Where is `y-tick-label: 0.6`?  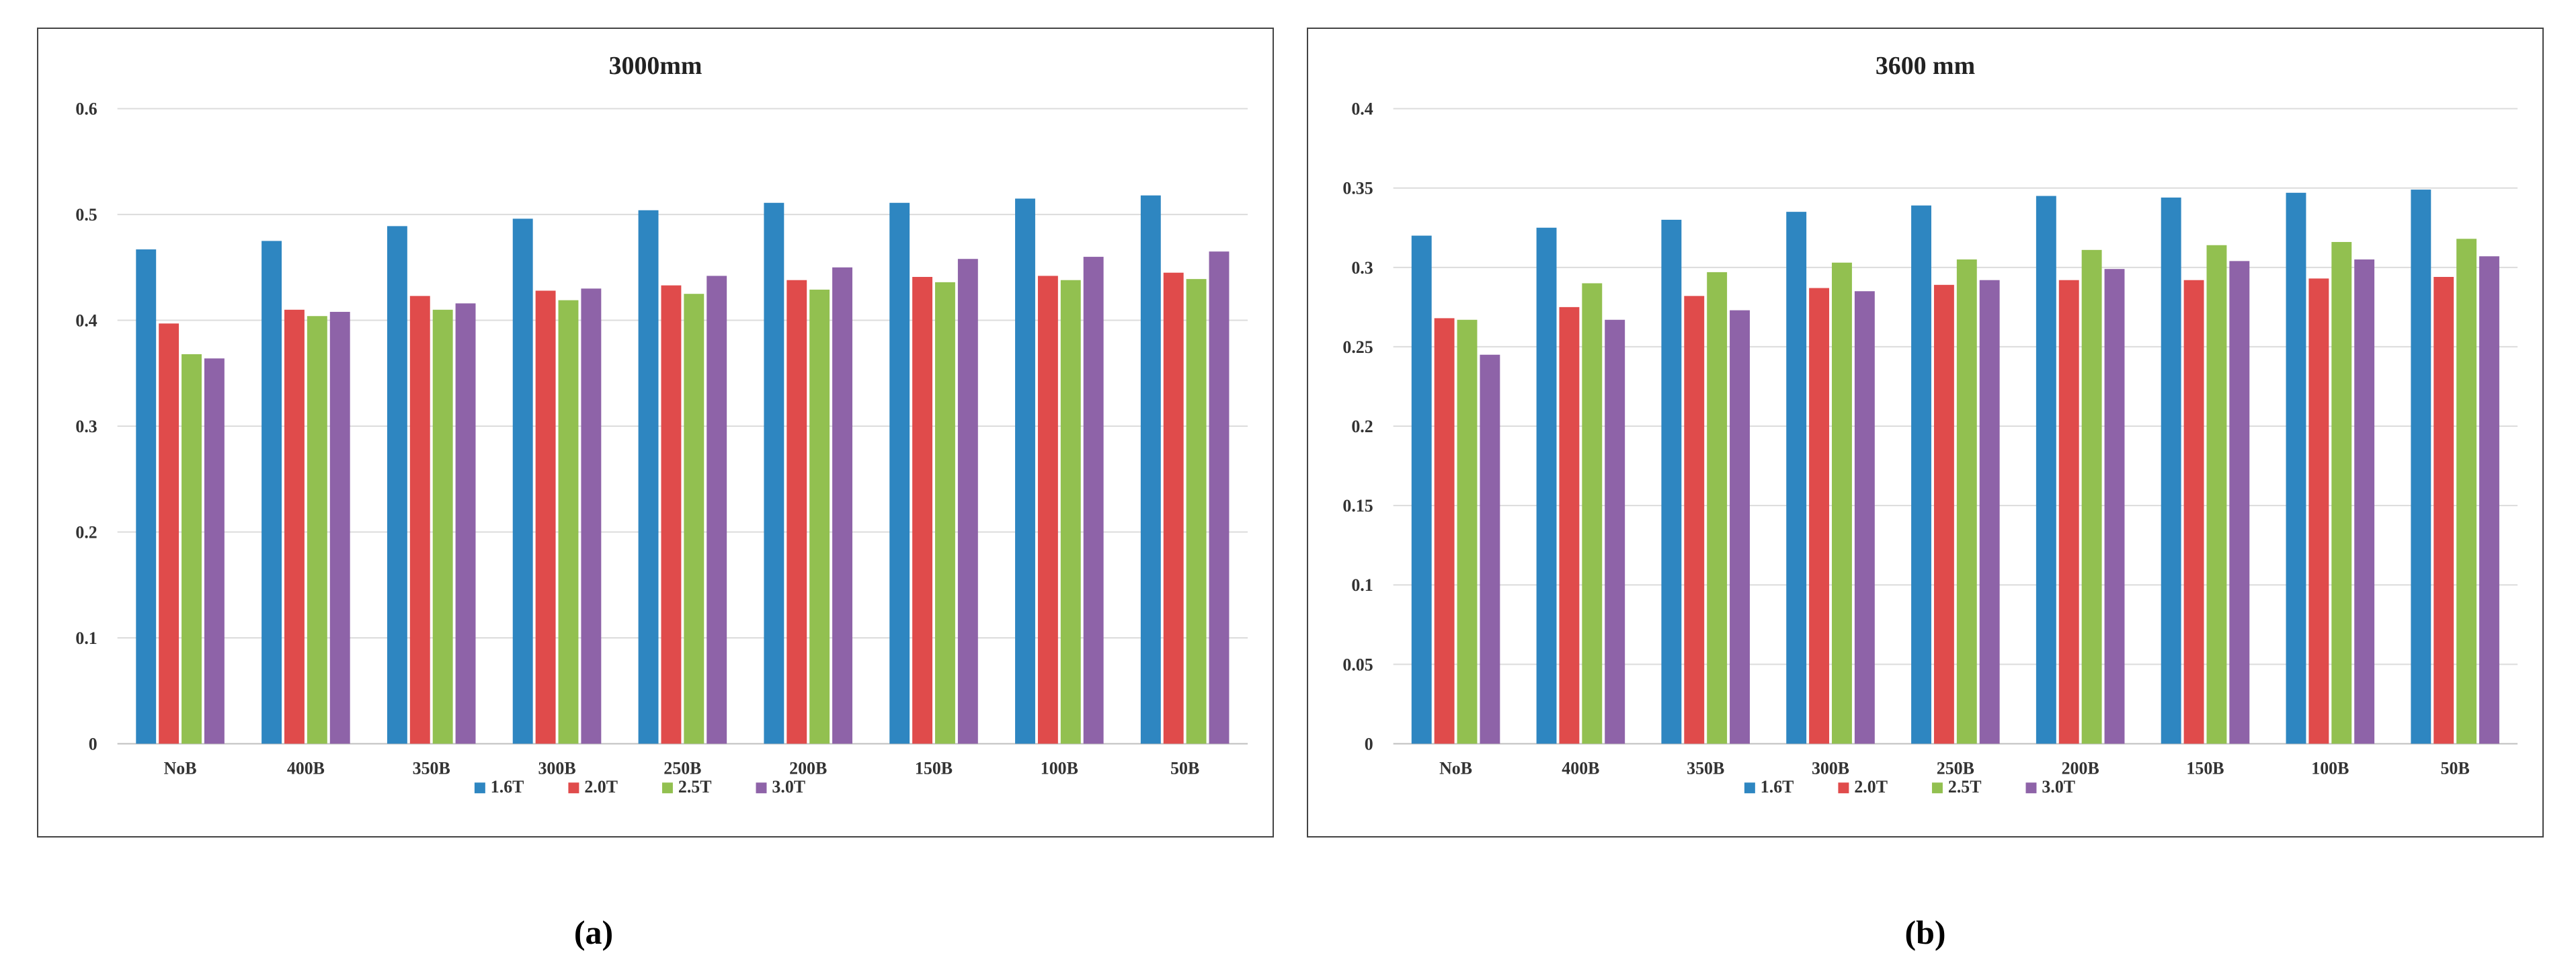
y-tick-label: 0.6 is located at coordinates (86, 109).